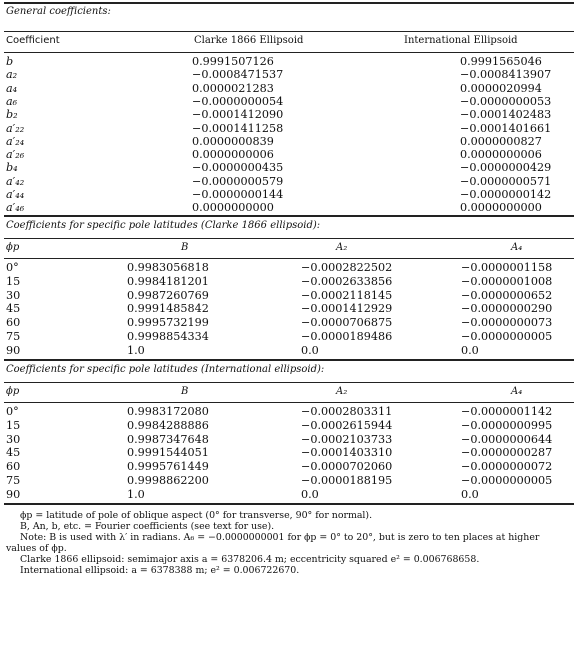  Describe the element at coordinates (168, 281) in the screenshot. I see `B-value: 0.9984181201` at that location.